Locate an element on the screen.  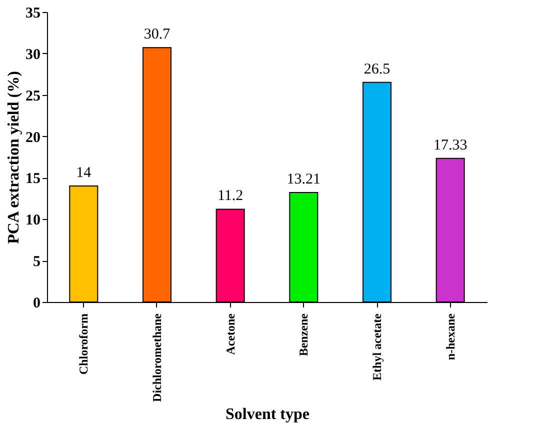
x-tick-label: Dichloromethane is located at coordinates (157, 357).